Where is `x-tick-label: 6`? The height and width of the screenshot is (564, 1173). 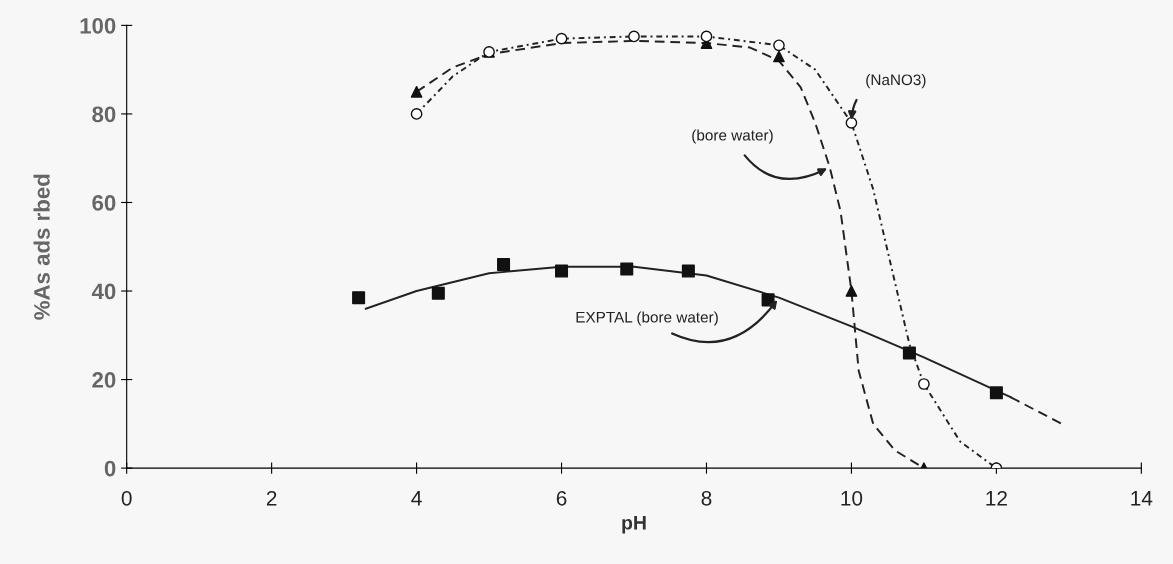 x-tick-label: 6 is located at coordinates (561, 498).